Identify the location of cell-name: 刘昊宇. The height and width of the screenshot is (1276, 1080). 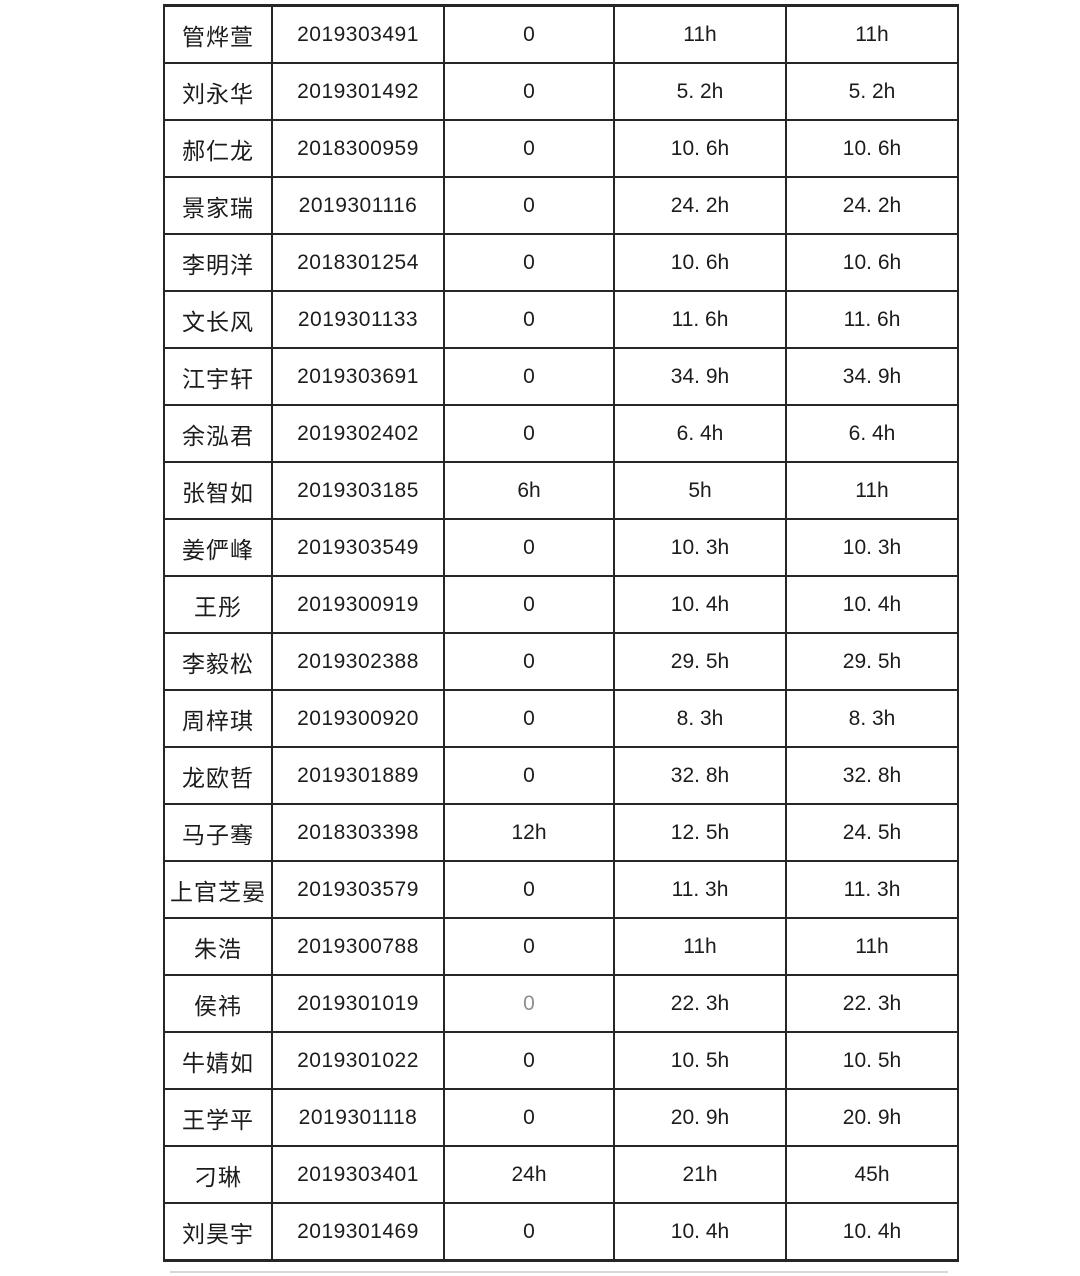
(218, 1232).